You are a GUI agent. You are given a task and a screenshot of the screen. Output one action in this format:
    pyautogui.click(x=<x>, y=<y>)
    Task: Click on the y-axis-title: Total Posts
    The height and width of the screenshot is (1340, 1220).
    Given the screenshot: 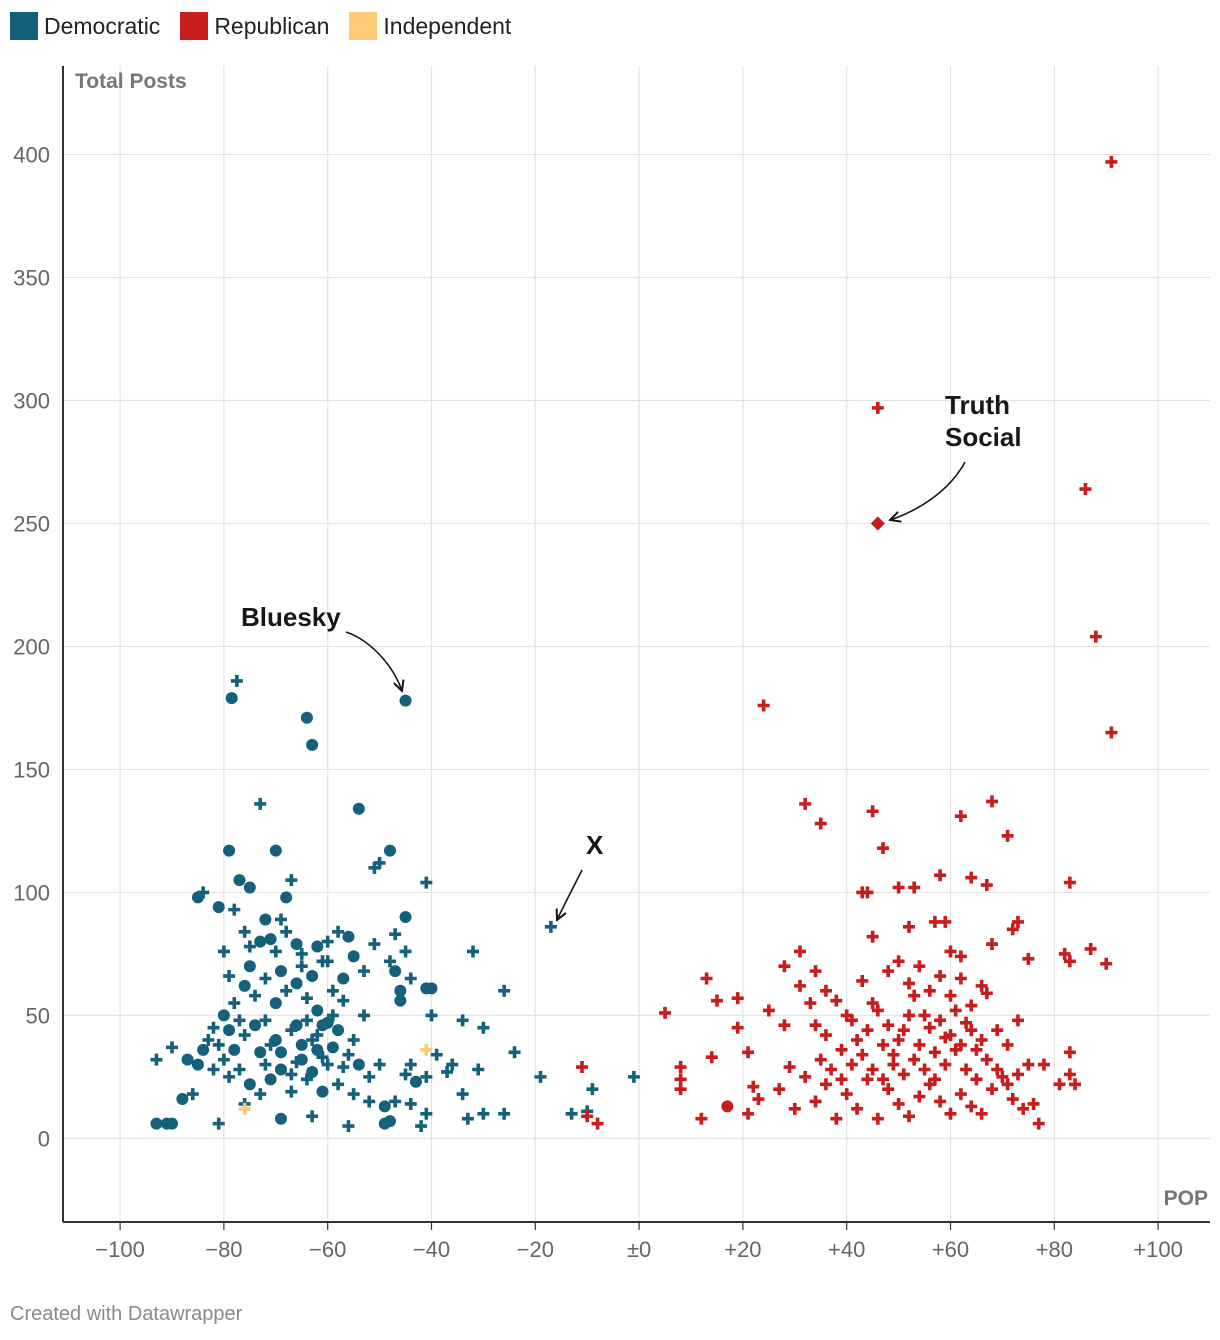 What is the action you would take?
    pyautogui.click(x=131, y=81)
    